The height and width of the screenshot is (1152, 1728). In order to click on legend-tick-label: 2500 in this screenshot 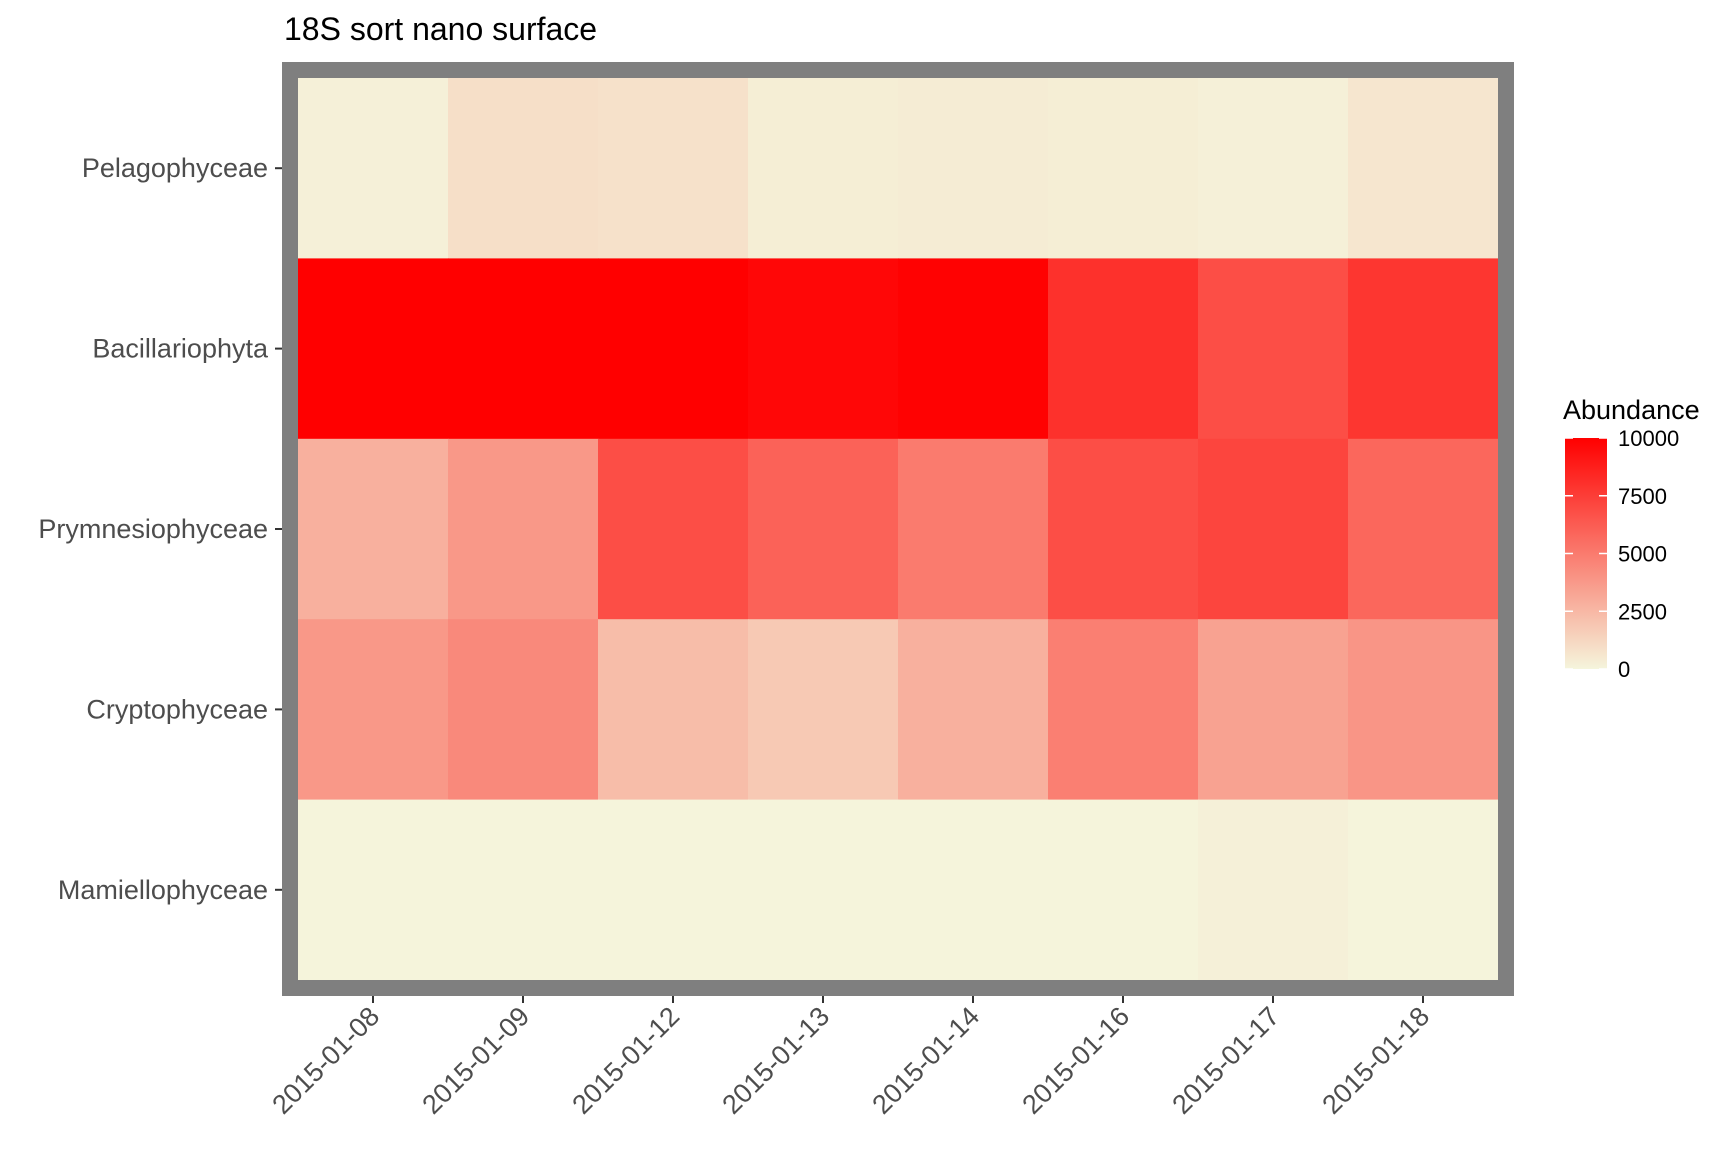, I will do `click(1642, 611)`.